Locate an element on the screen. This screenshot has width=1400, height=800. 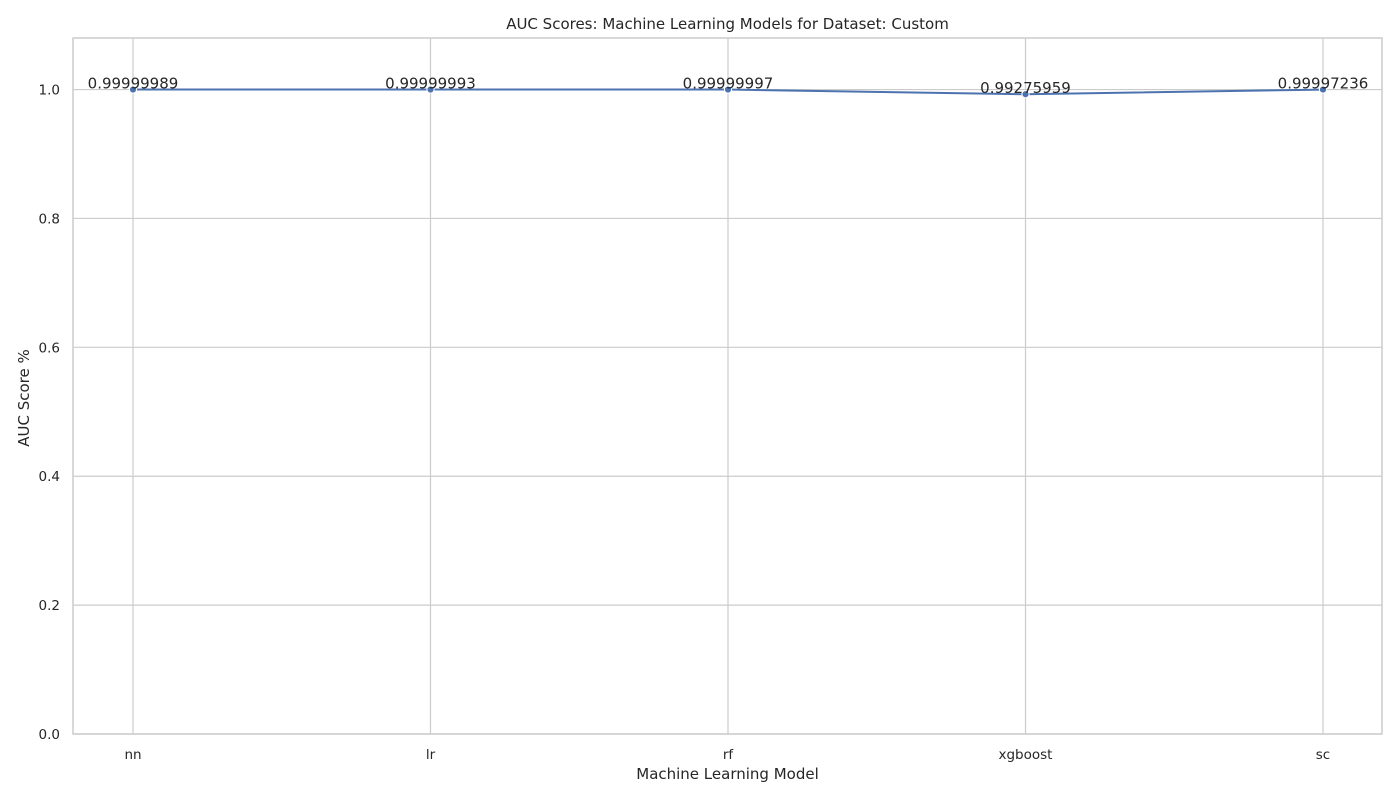
x-tick-label: sc is located at coordinates (1323, 755).